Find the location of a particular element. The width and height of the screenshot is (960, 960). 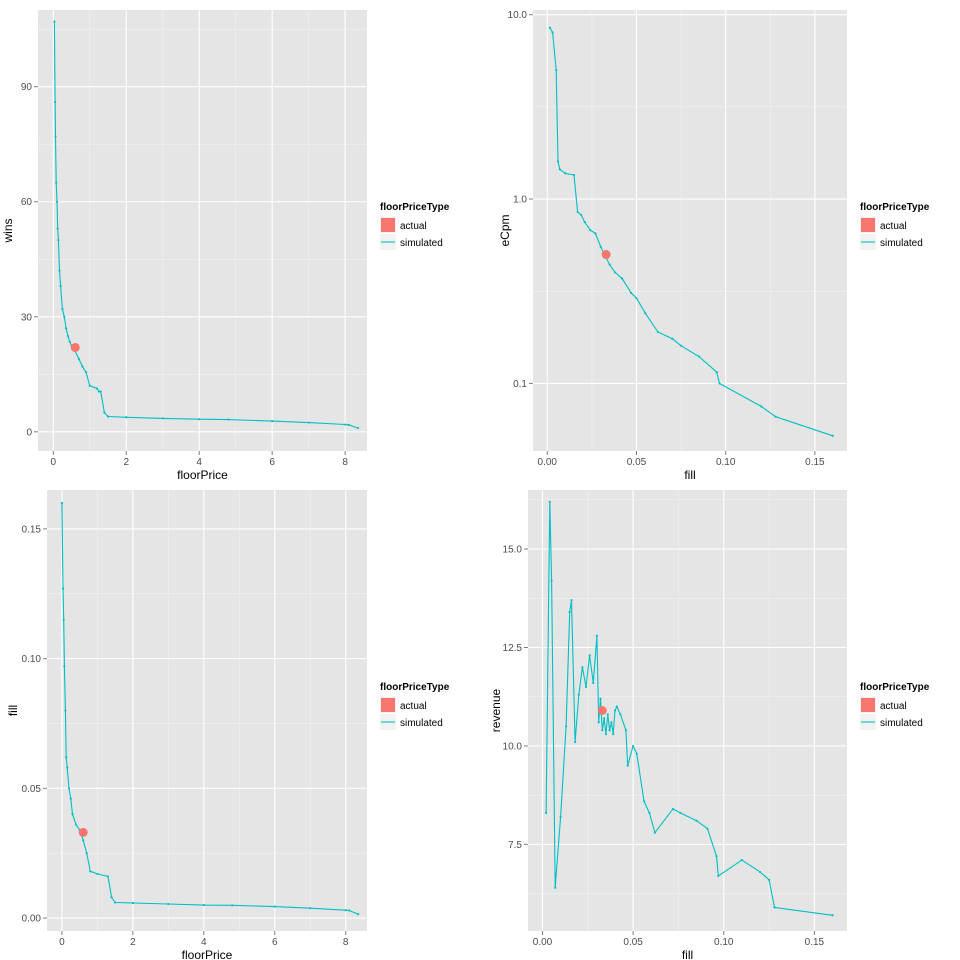

x-axis-title: floorPrice is located at coordinates (202, 475).